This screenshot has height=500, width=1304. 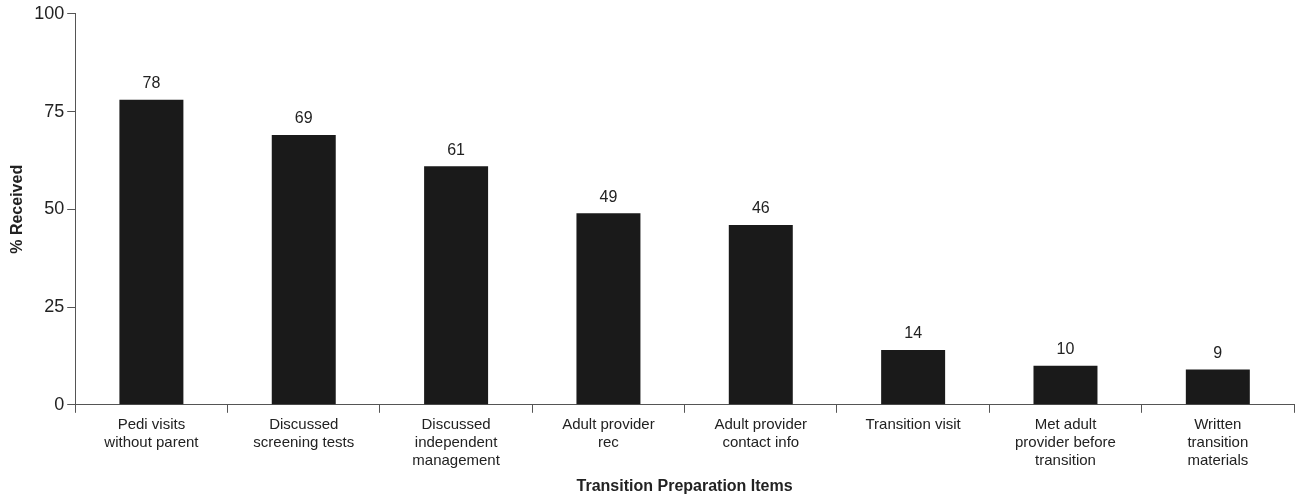 I want to click on data-label: 9, so click(x=1218, y=353).